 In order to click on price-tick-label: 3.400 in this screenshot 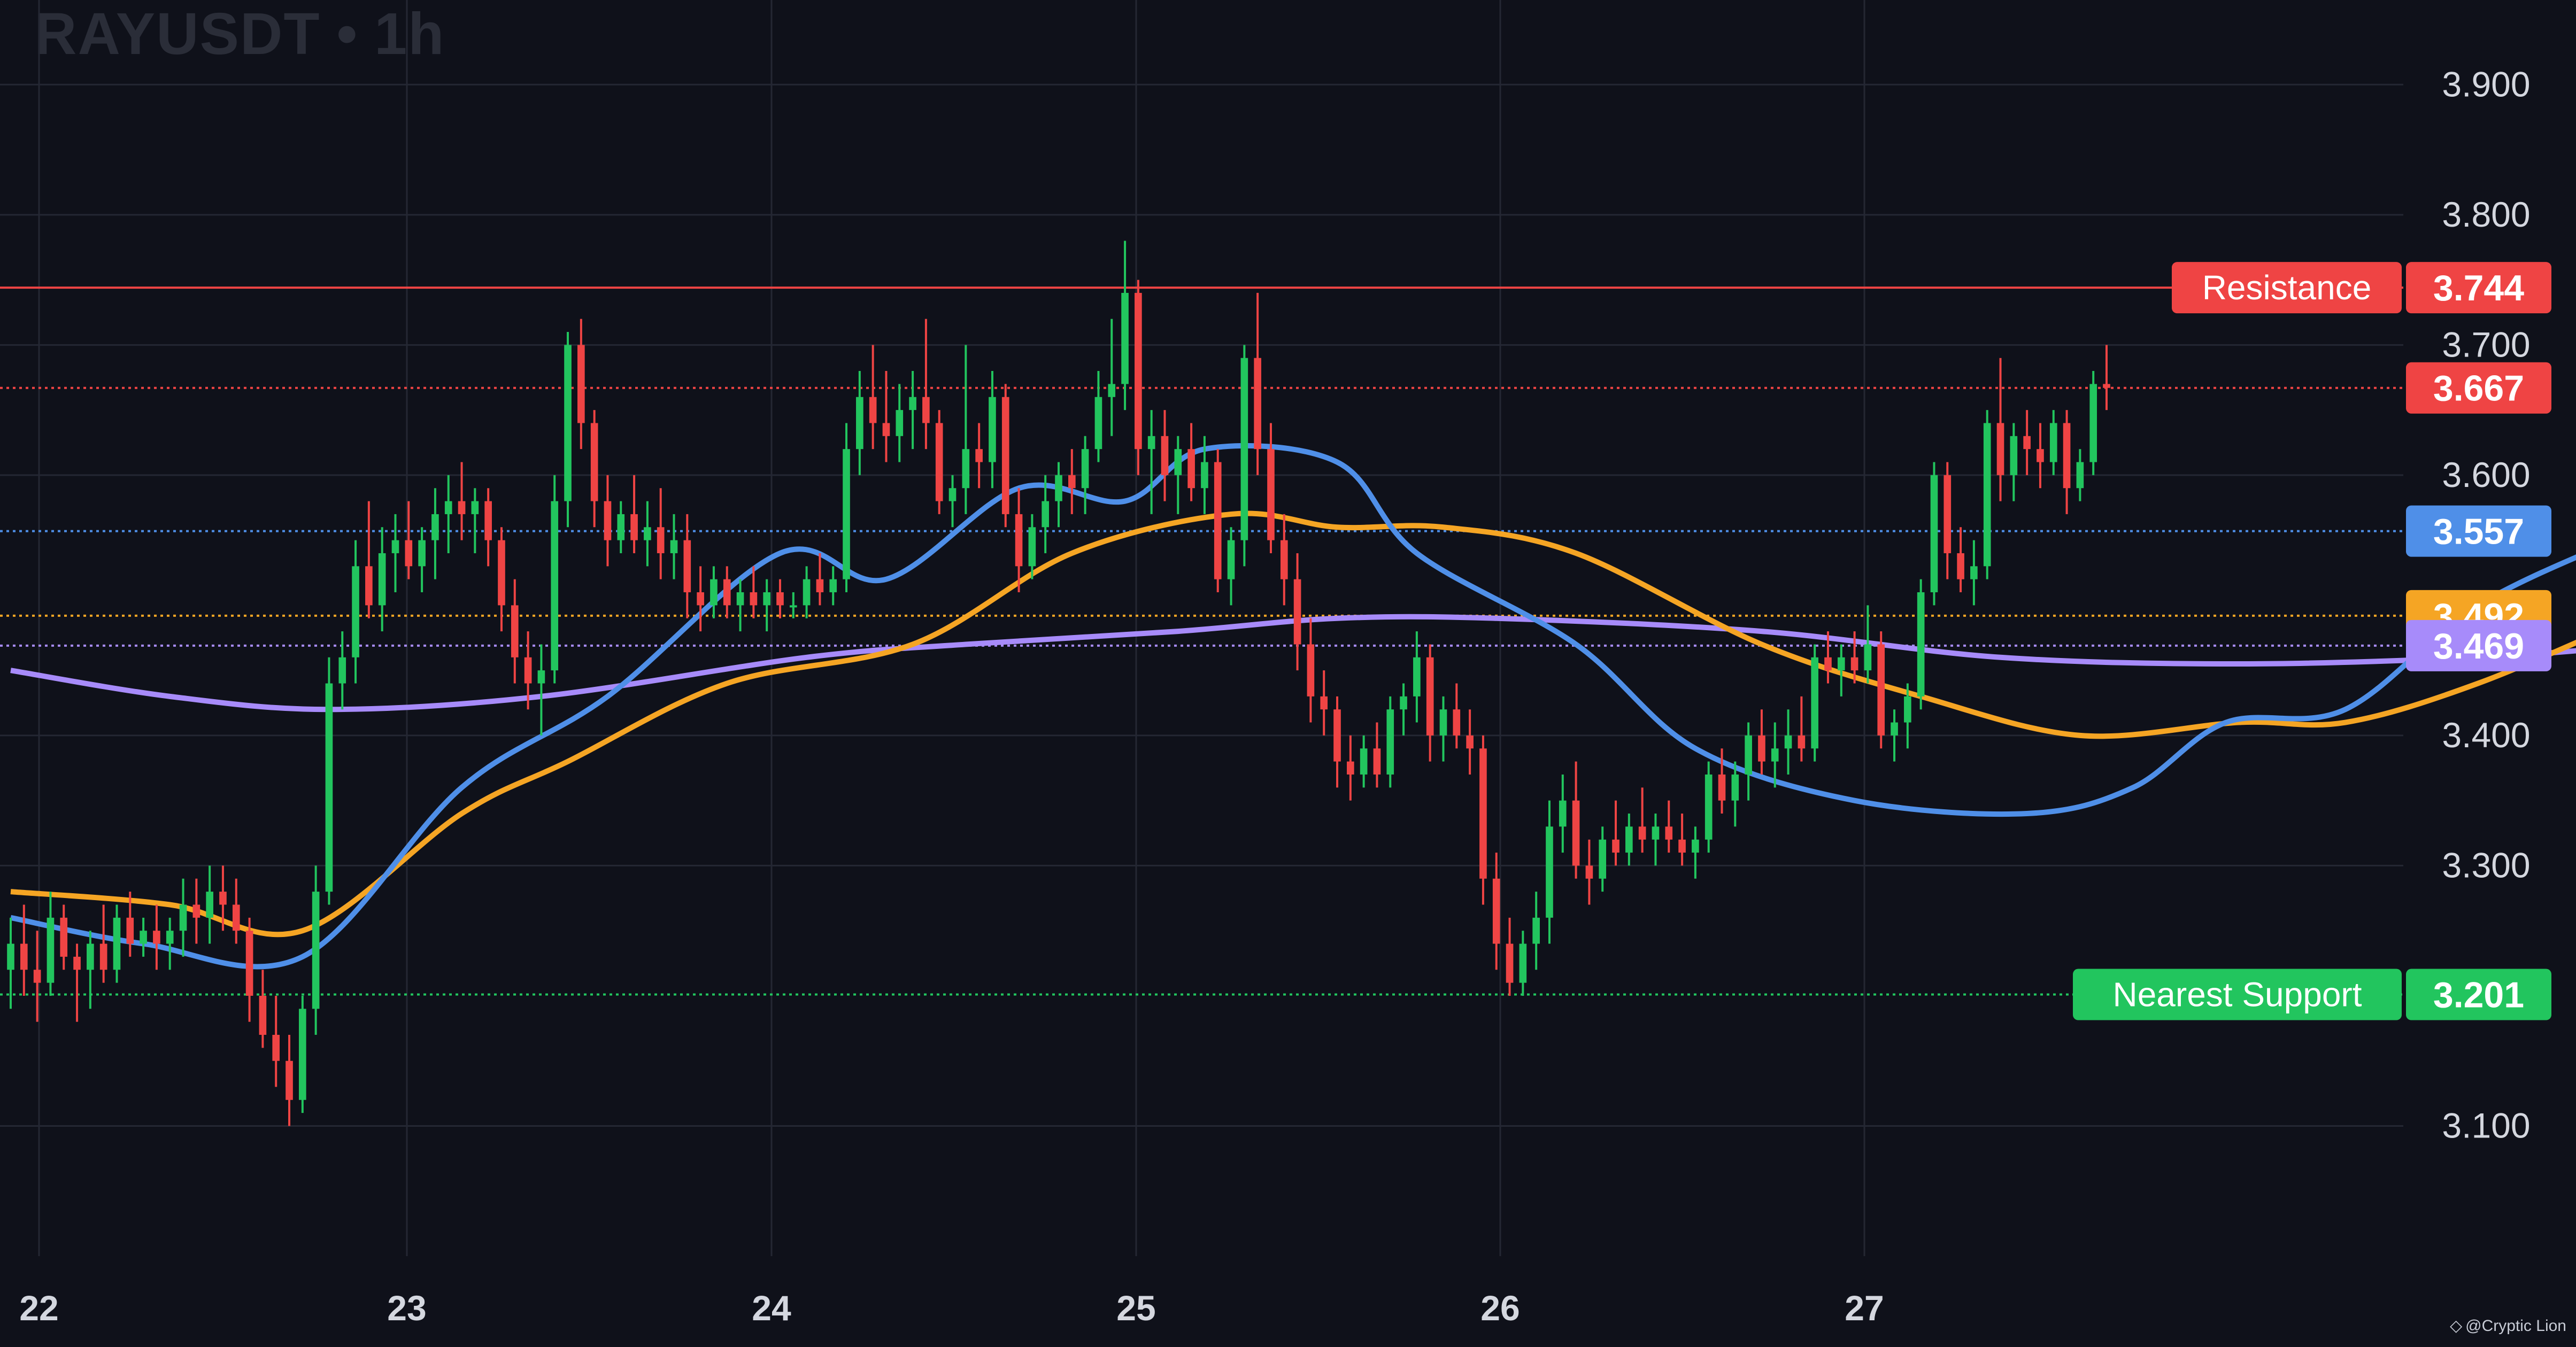, I will do `click(2486, 735)`.